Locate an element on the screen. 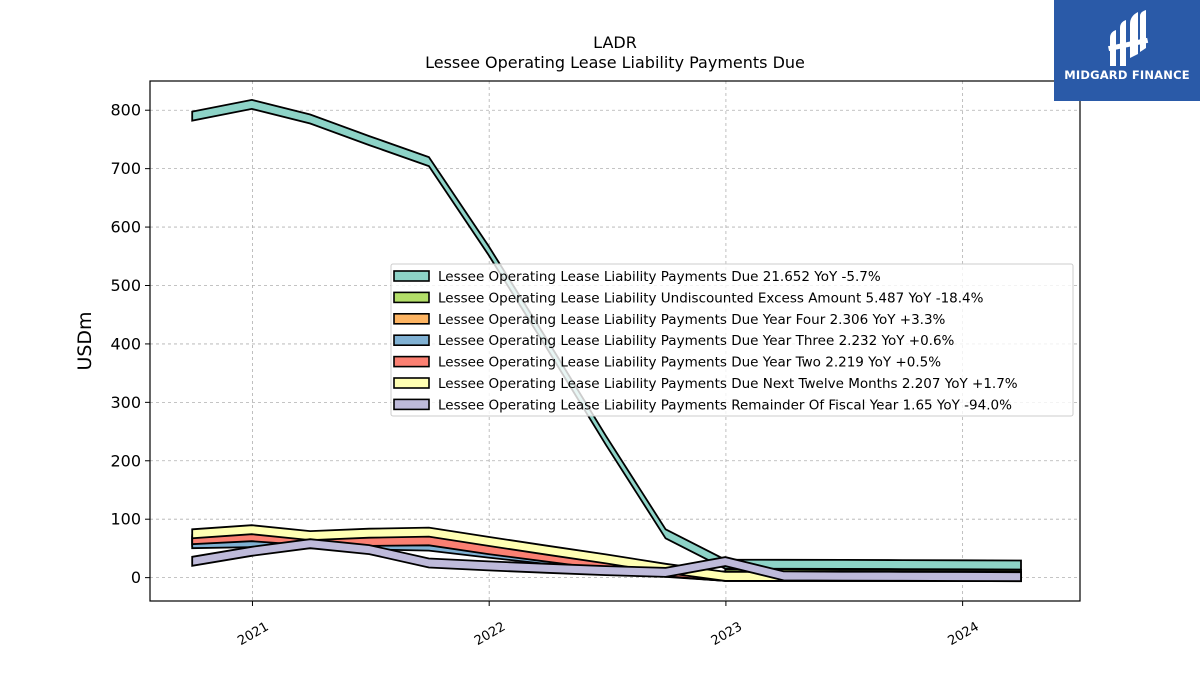 This screenshot has height=675, width=1200. y-tick-label-6: 600 is located at coordinates (125, 227).